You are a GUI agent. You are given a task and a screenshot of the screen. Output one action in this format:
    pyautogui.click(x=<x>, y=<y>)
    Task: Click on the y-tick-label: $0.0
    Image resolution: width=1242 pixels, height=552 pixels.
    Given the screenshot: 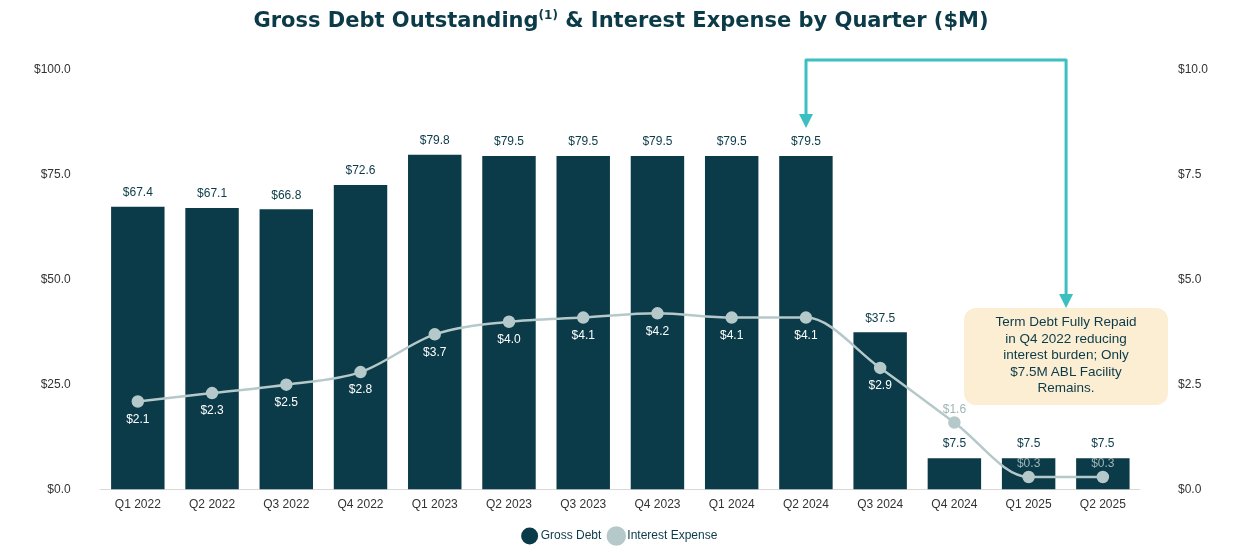 What is the action you would take?
    pyautogui.click(x=59, y=488)
    